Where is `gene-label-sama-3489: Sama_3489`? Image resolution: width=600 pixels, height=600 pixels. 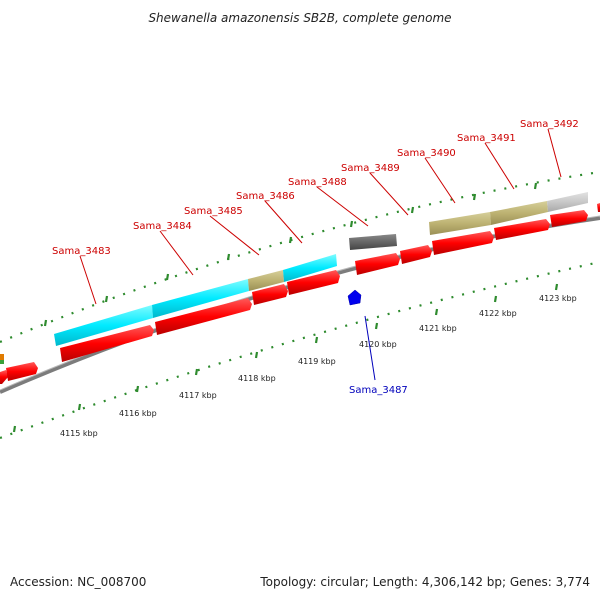
gene-label-sama-3489: Sama_3489 is located at coordinates (370, 168).